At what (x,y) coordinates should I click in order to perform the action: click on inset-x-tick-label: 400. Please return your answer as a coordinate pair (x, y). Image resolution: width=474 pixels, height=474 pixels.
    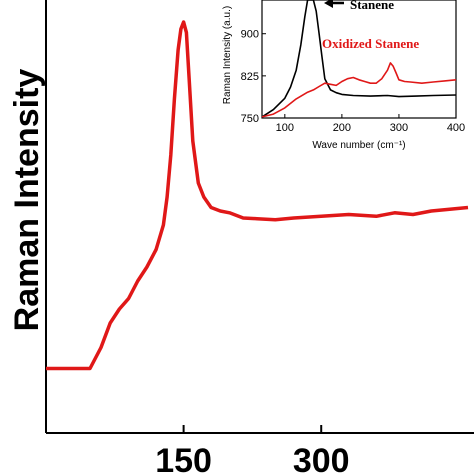
    Looking at the image, I should click on (456, 128).